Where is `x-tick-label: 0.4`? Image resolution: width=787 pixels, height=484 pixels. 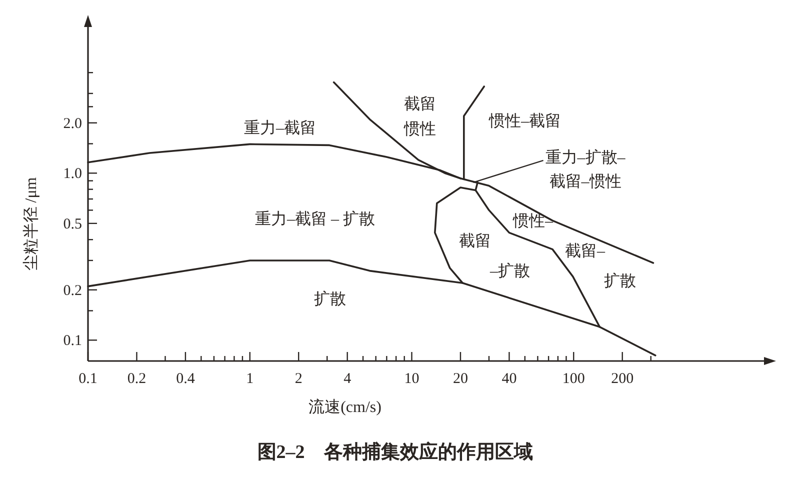
x-tick-label: 0.4 is located at coordinates (186, 379).